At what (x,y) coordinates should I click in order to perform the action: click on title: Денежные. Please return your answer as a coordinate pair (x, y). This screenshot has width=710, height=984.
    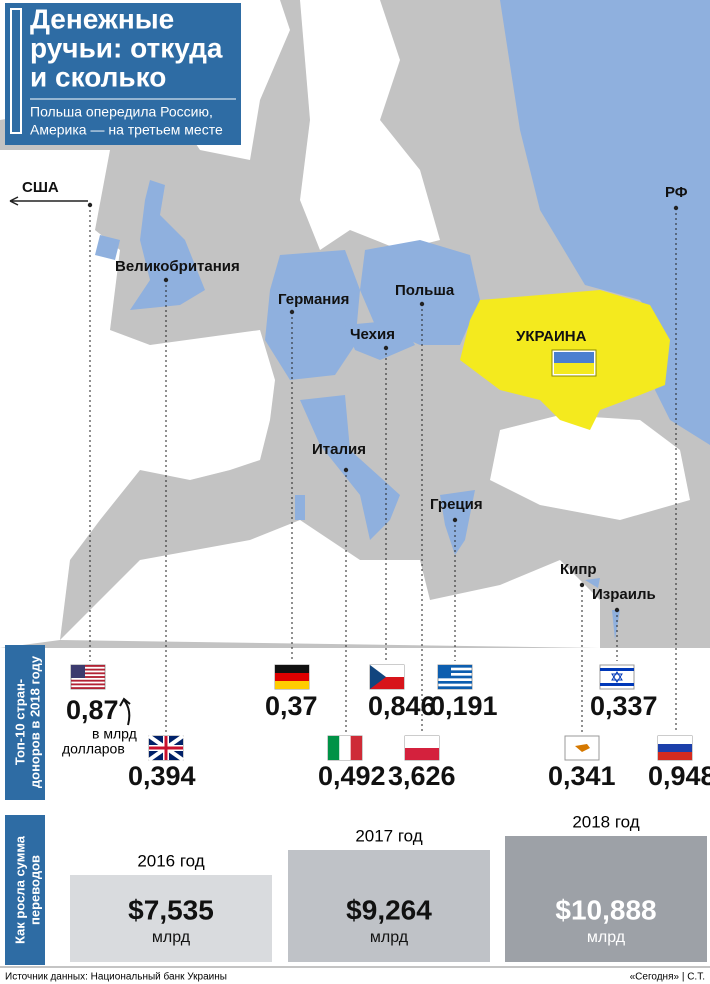
    Looking at the image, I should click on (102, 18).